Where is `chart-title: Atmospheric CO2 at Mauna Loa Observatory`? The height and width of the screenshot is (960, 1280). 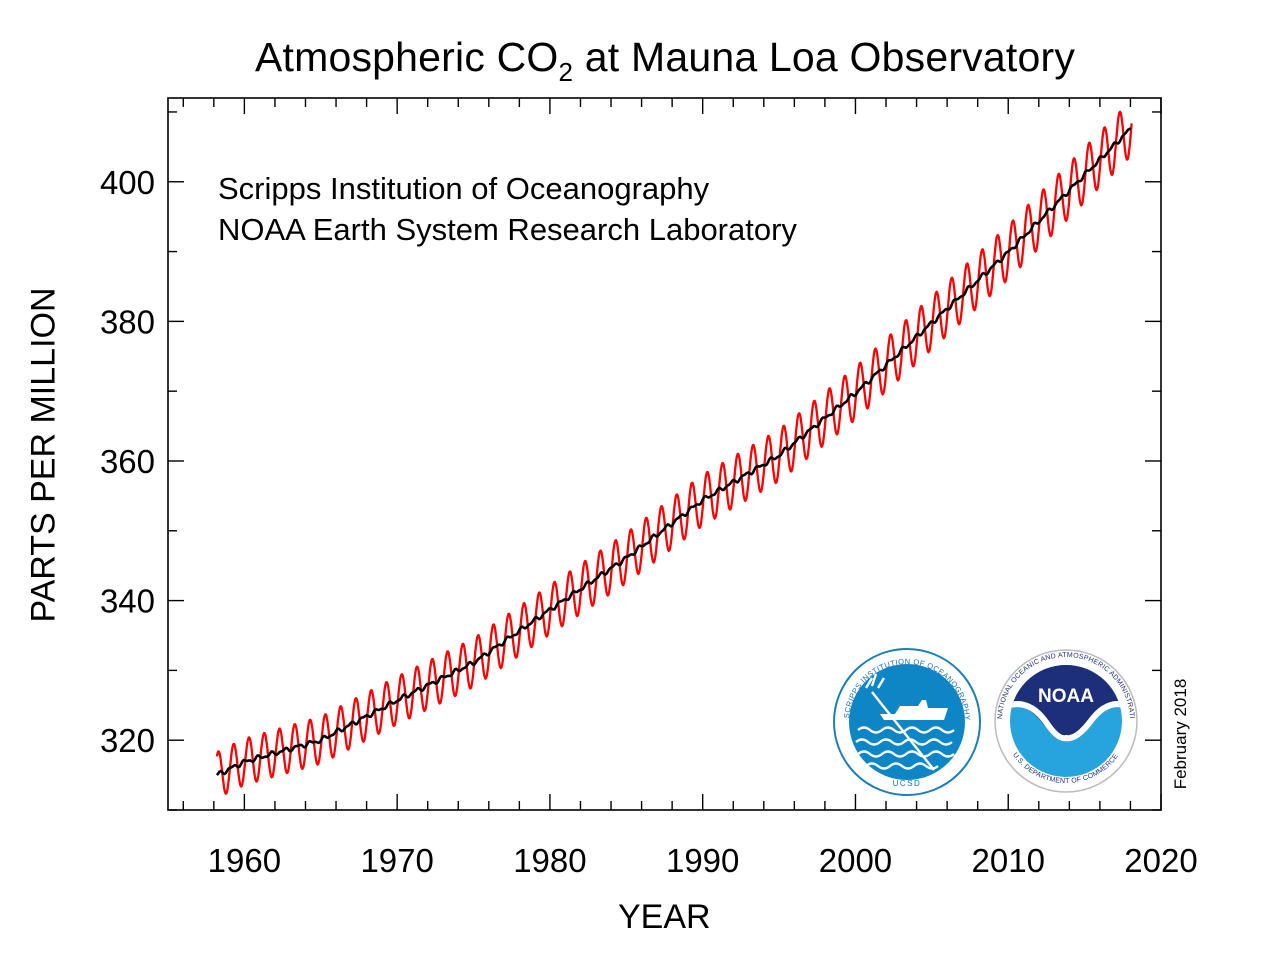
chart-title: Atmospheric CO2 at Mauna Loa Observatory is located at coordinates (640, 61).